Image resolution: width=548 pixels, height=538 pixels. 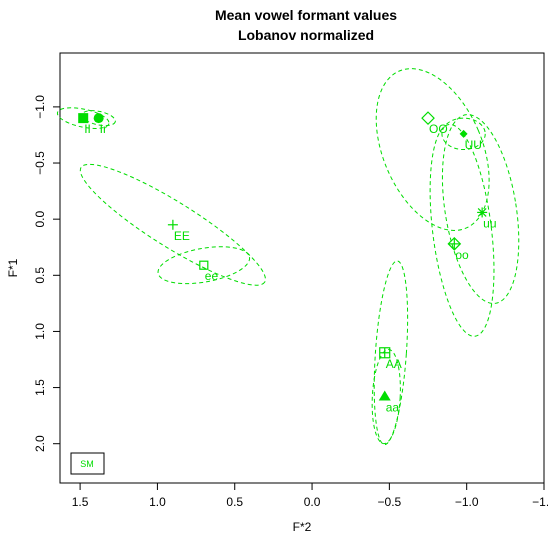 I want to click on point-label-aa: aa, so click(x=393, y=408).